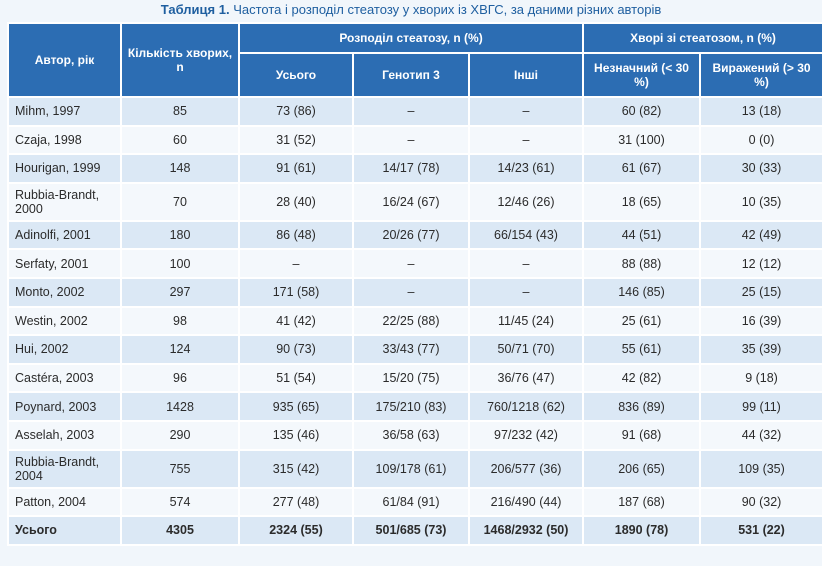  I want to click on cell-genotype3: 15/20 (75), so click(411, 378).